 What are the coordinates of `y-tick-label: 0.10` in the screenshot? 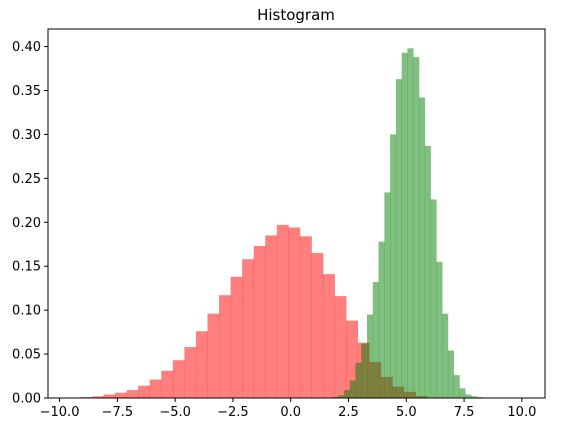 It's located at (26, 311).